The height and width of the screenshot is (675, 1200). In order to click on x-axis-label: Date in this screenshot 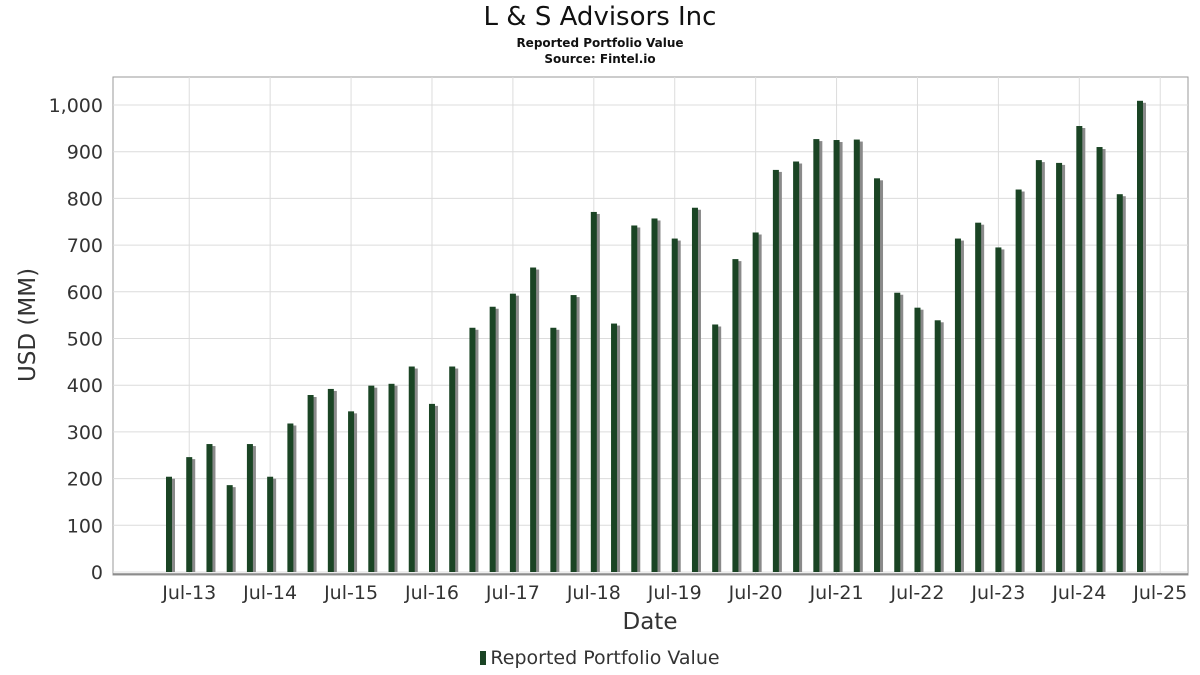, I will do `click(650, 622)`.